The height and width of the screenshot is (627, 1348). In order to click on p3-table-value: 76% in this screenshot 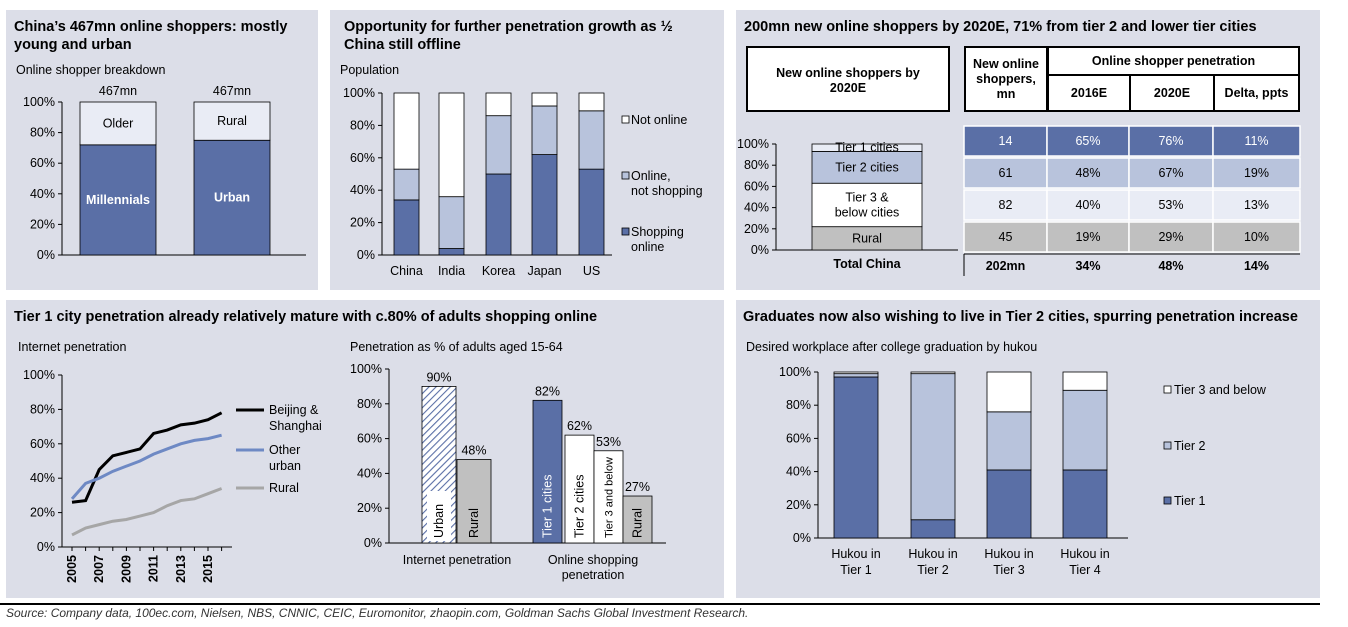, I will do `click(1170, 141)`.